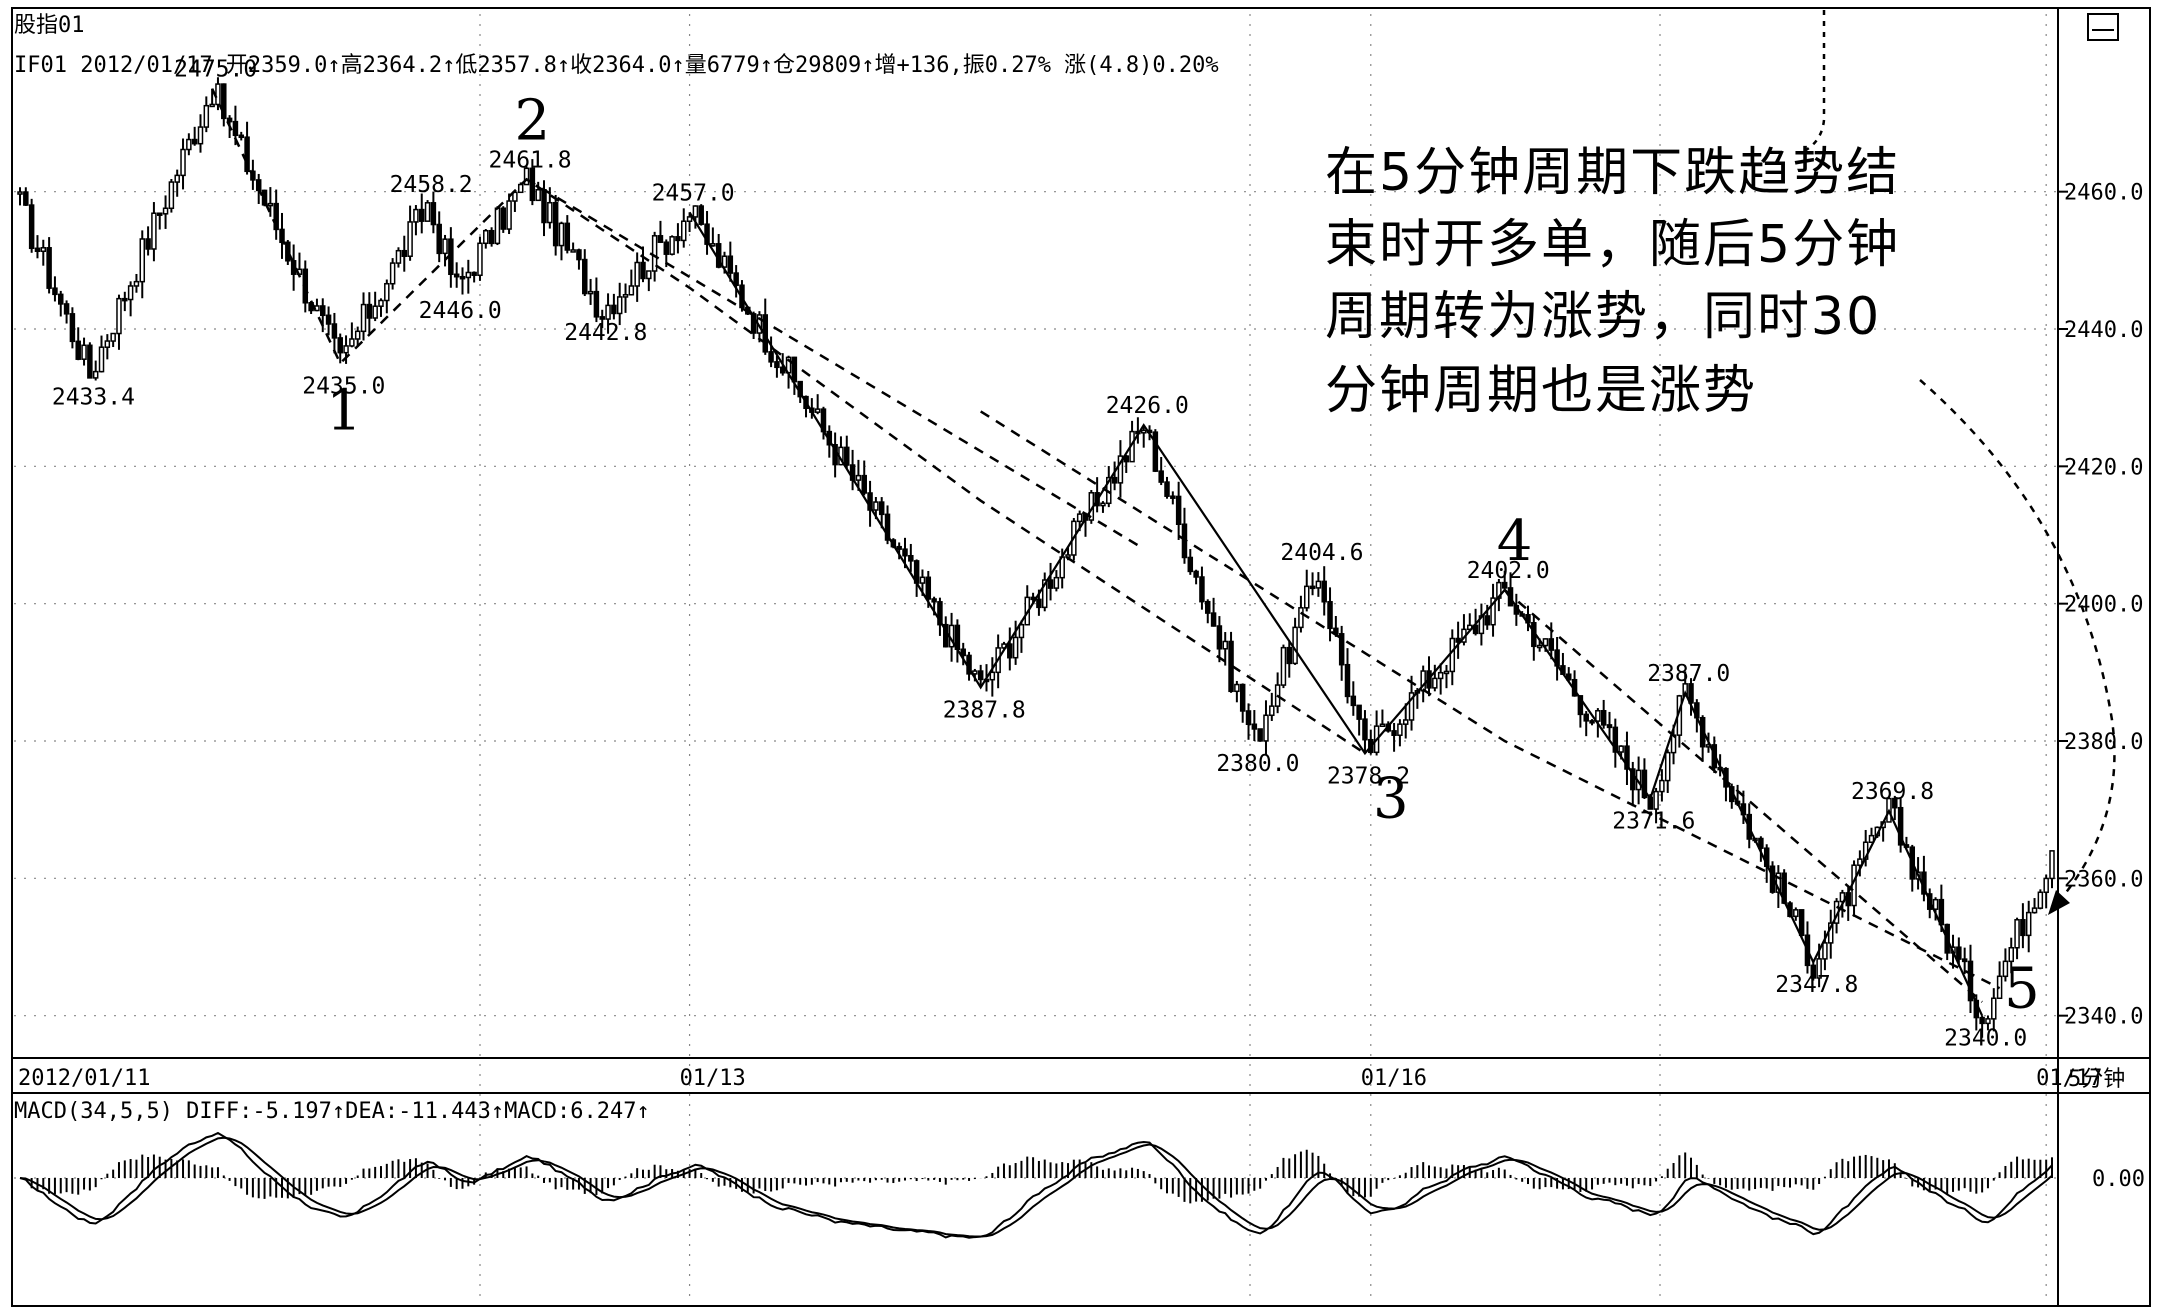  I want to click on x-tick-label: 01/17, so click(2069, 1078).